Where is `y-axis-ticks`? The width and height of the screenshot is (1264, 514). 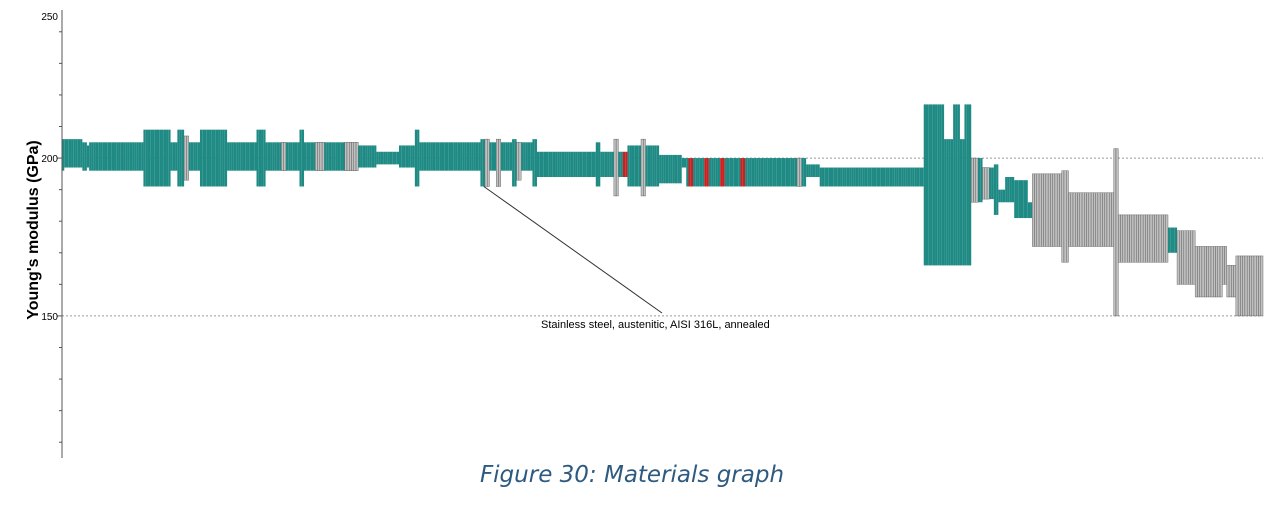
y-axis-ticks is located at coordinates (59, 237).